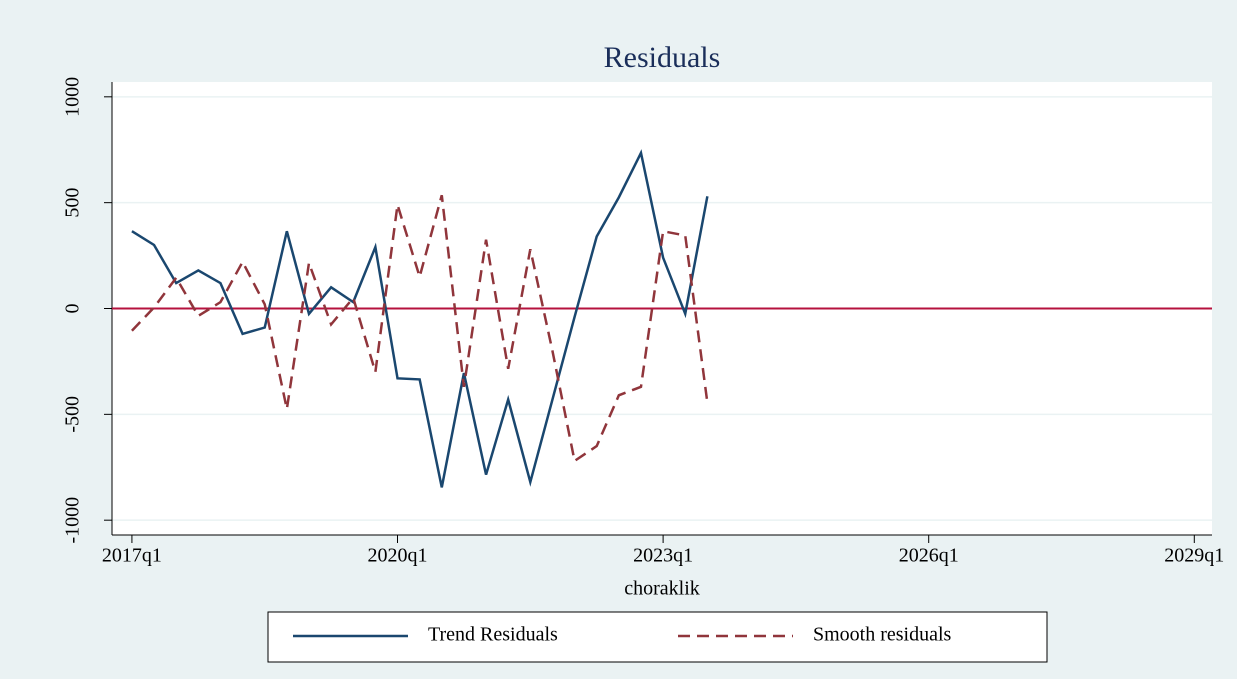 This screenshot has width=1237, height=679. I want to click on y-tick-label: -500, so click(73, 414).